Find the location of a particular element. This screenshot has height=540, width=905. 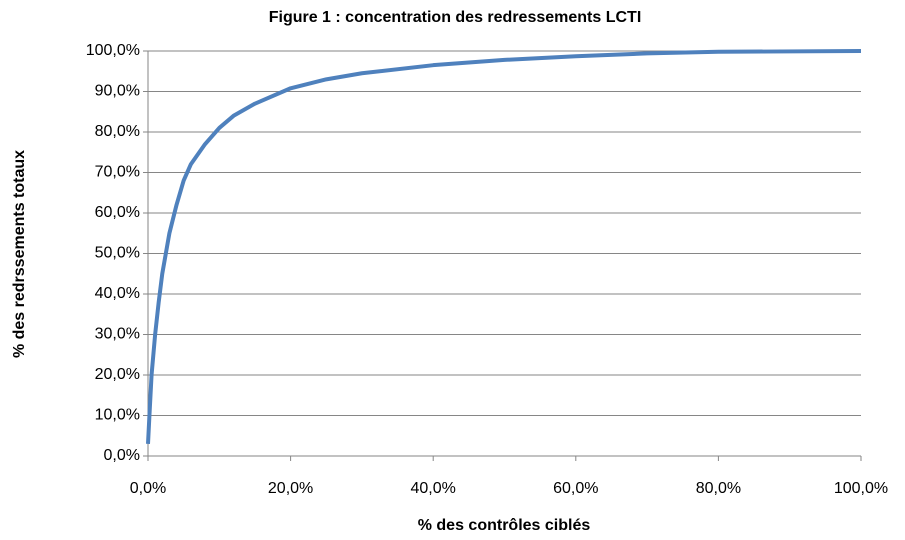

x-tick-label: 0,0% is located at coordinates (148, 488).